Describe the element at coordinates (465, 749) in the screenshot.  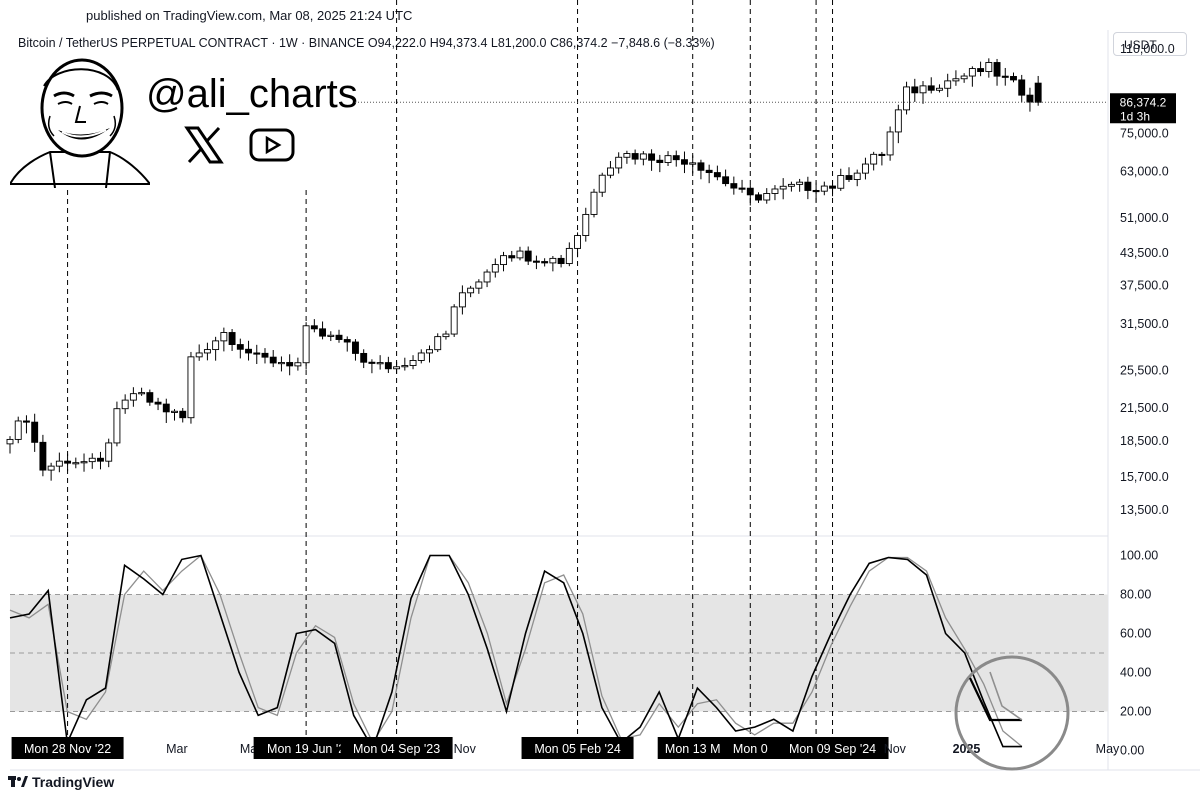
I see `x-axis-label: Nov` at that location.